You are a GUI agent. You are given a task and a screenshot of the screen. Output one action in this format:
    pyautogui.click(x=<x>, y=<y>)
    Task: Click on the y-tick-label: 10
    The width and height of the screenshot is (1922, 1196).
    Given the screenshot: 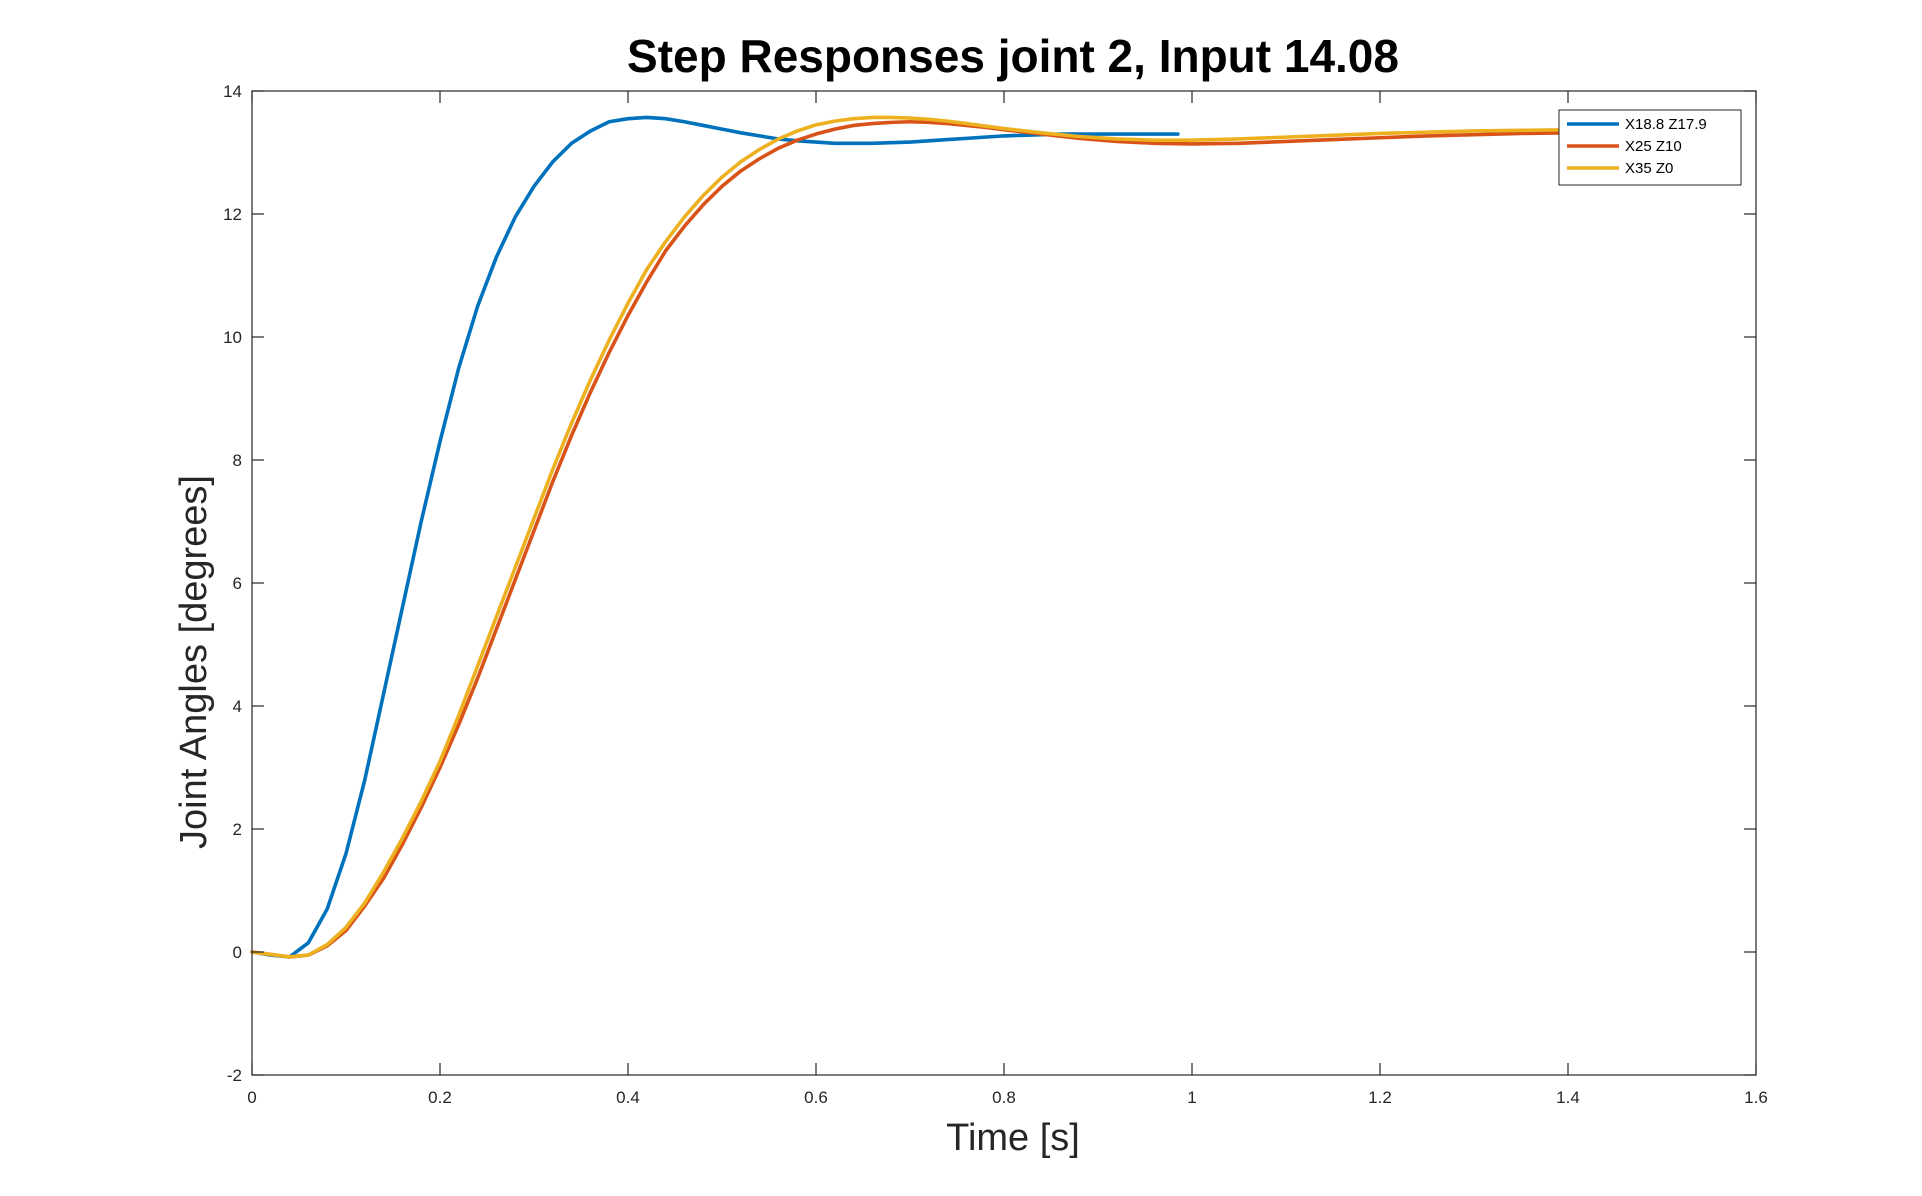 What is the action you would take?
    pyautogui.click(x=232, y=337)
    